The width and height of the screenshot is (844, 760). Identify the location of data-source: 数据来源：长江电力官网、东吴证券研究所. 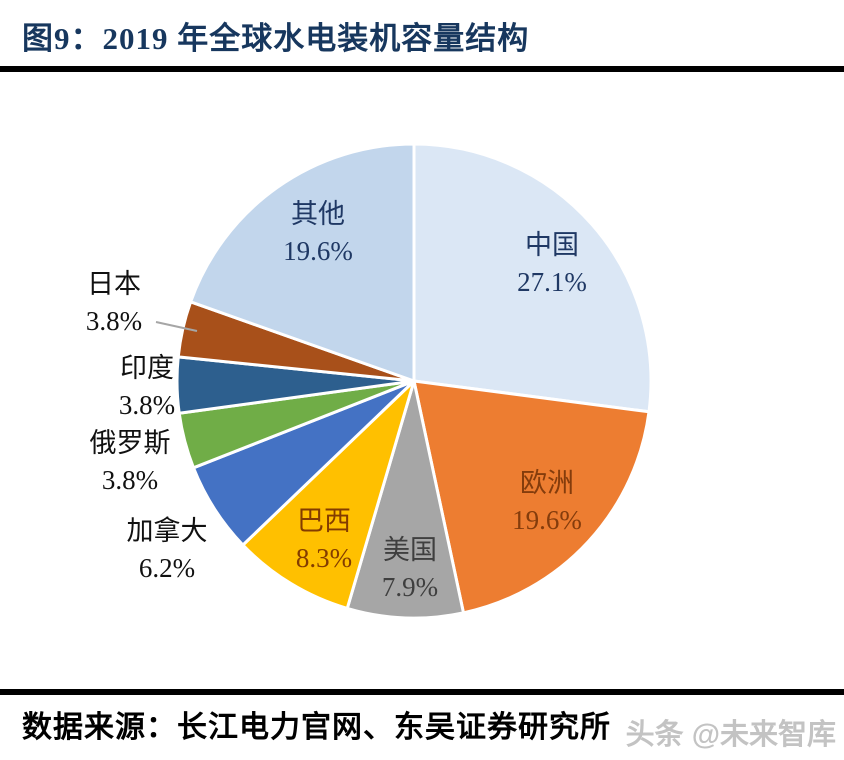
(316, 727).